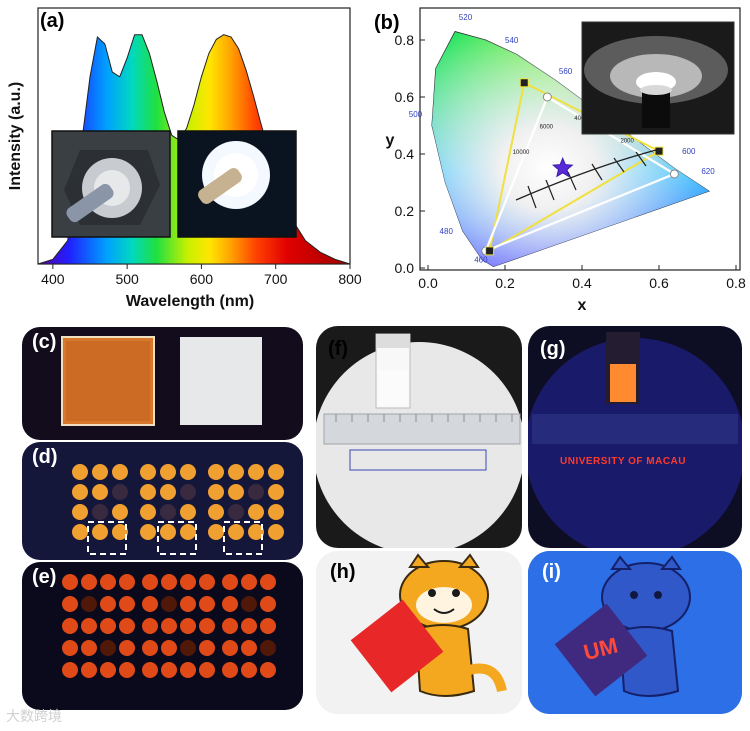  What do you see at coordinates (237, 184) in the screenshot?
I see `inset-photo-on` at bounding box center [237, 184].